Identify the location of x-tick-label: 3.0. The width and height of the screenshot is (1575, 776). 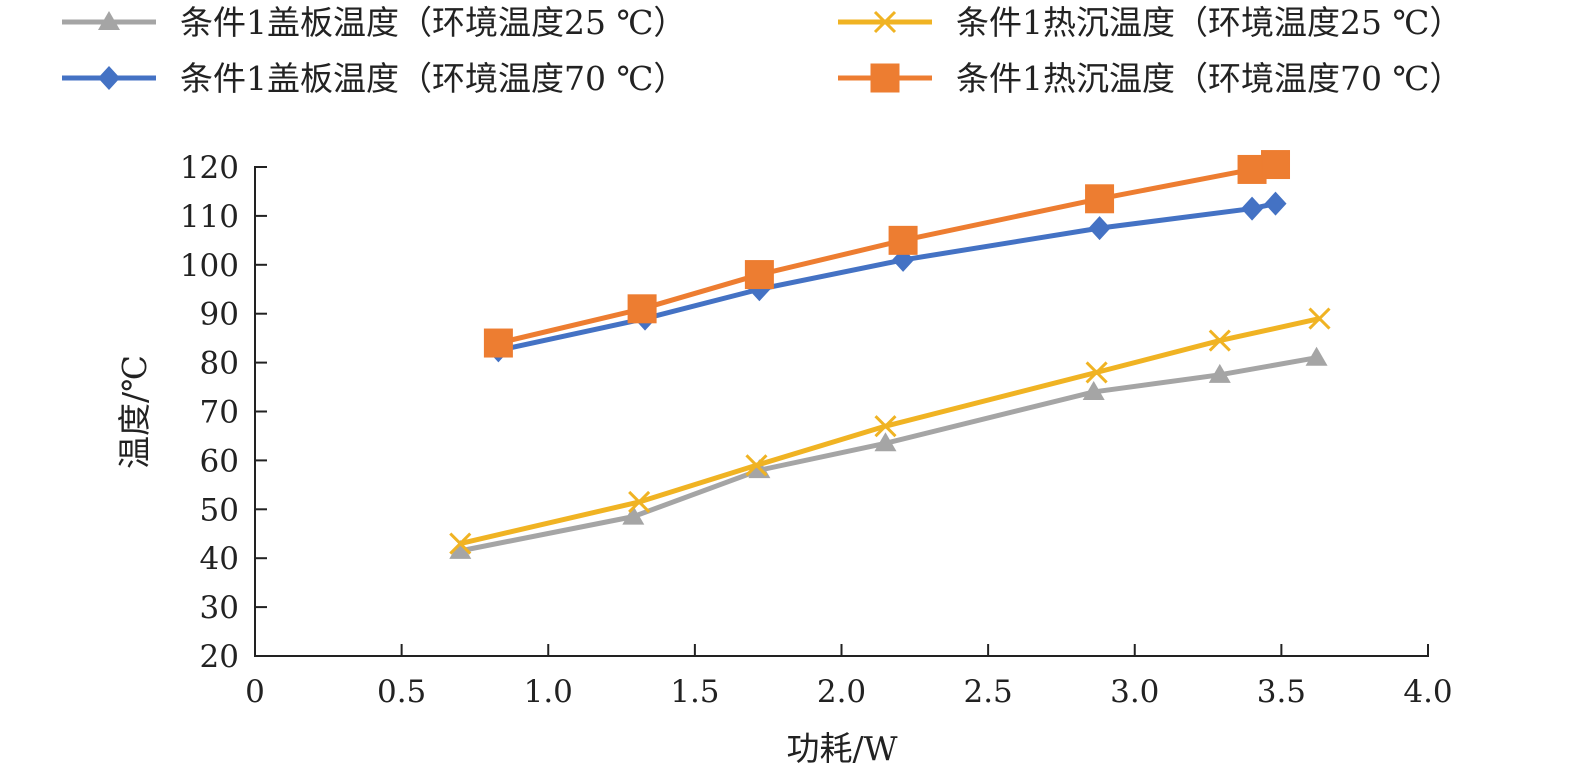
(1134, 692).